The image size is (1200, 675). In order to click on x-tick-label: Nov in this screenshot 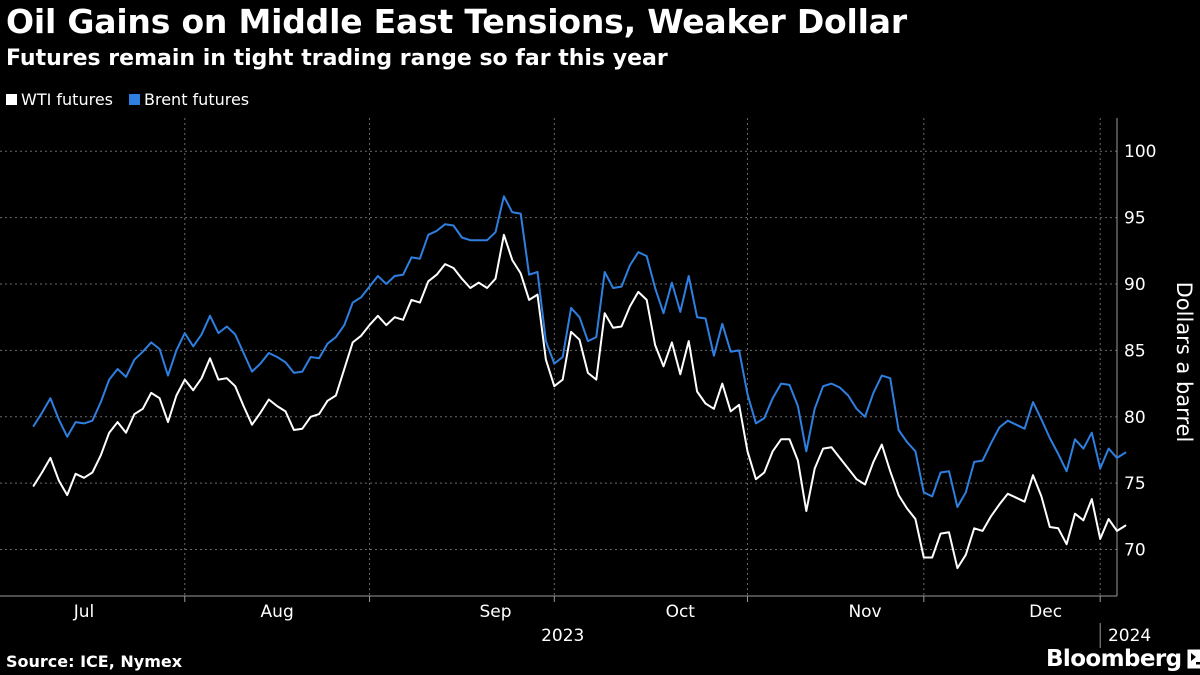, I will do `click(864, 612)`.